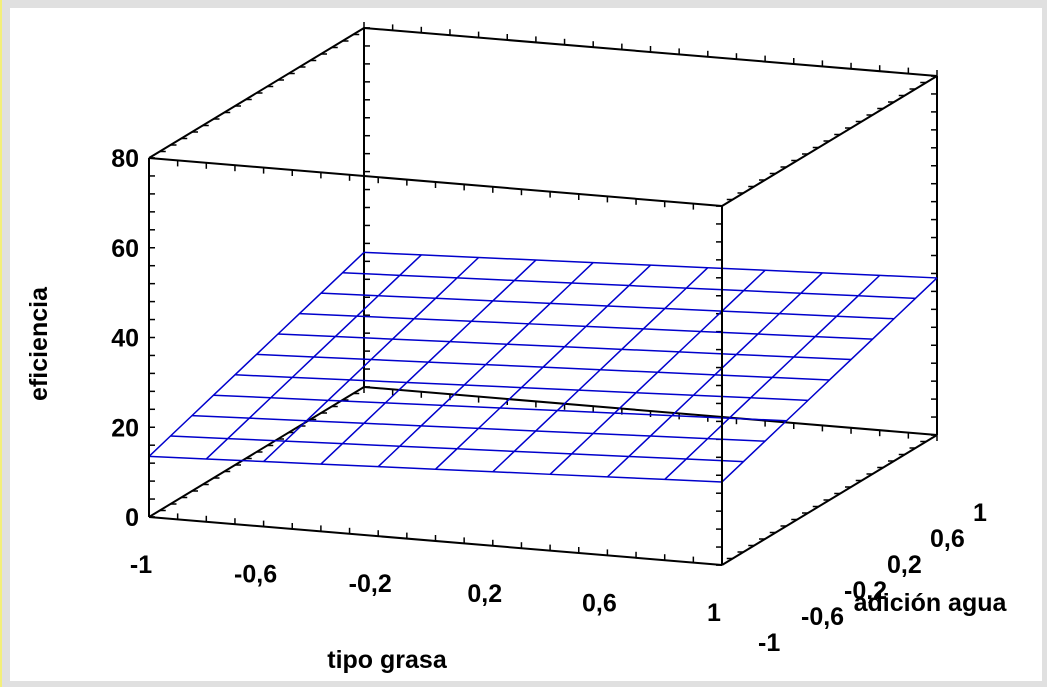  Describe the element at coordinates (904, 565) in the screenshot. I see `y-tick-label: 0,2` at that location.